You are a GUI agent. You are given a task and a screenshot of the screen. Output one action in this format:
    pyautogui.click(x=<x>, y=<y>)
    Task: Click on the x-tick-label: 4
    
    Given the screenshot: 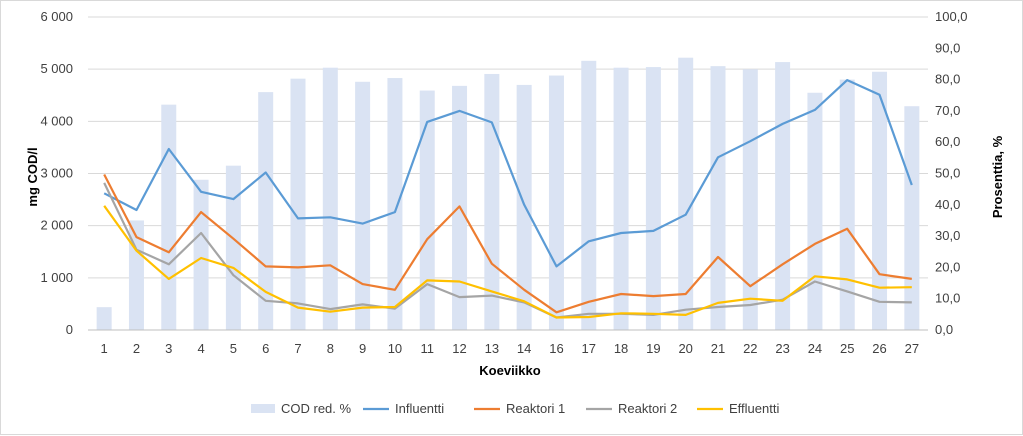 What is the action you would take?
    pyautogui.click(x=200, y=348)
    